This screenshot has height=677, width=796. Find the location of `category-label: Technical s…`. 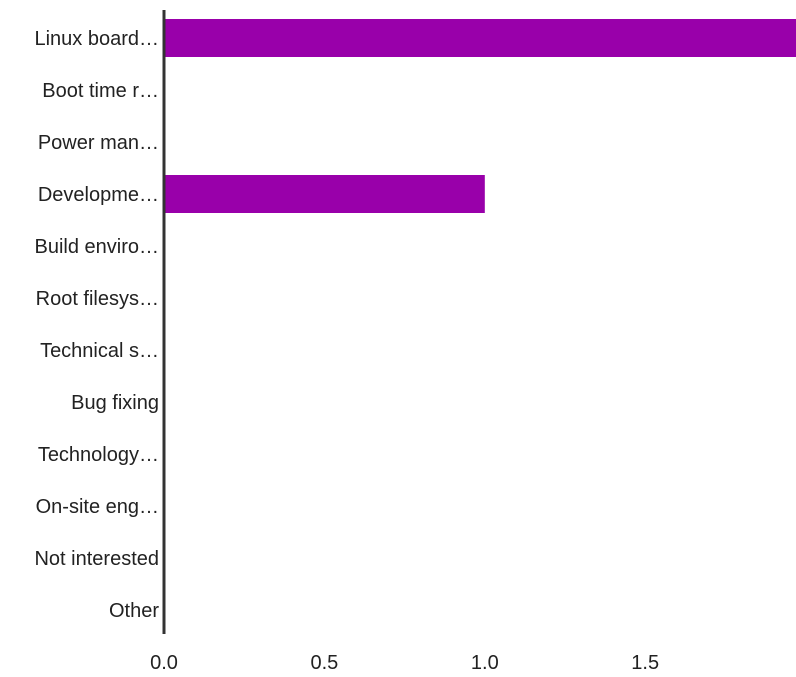

category-label: Technical s… is located at coordinates (99, 351).